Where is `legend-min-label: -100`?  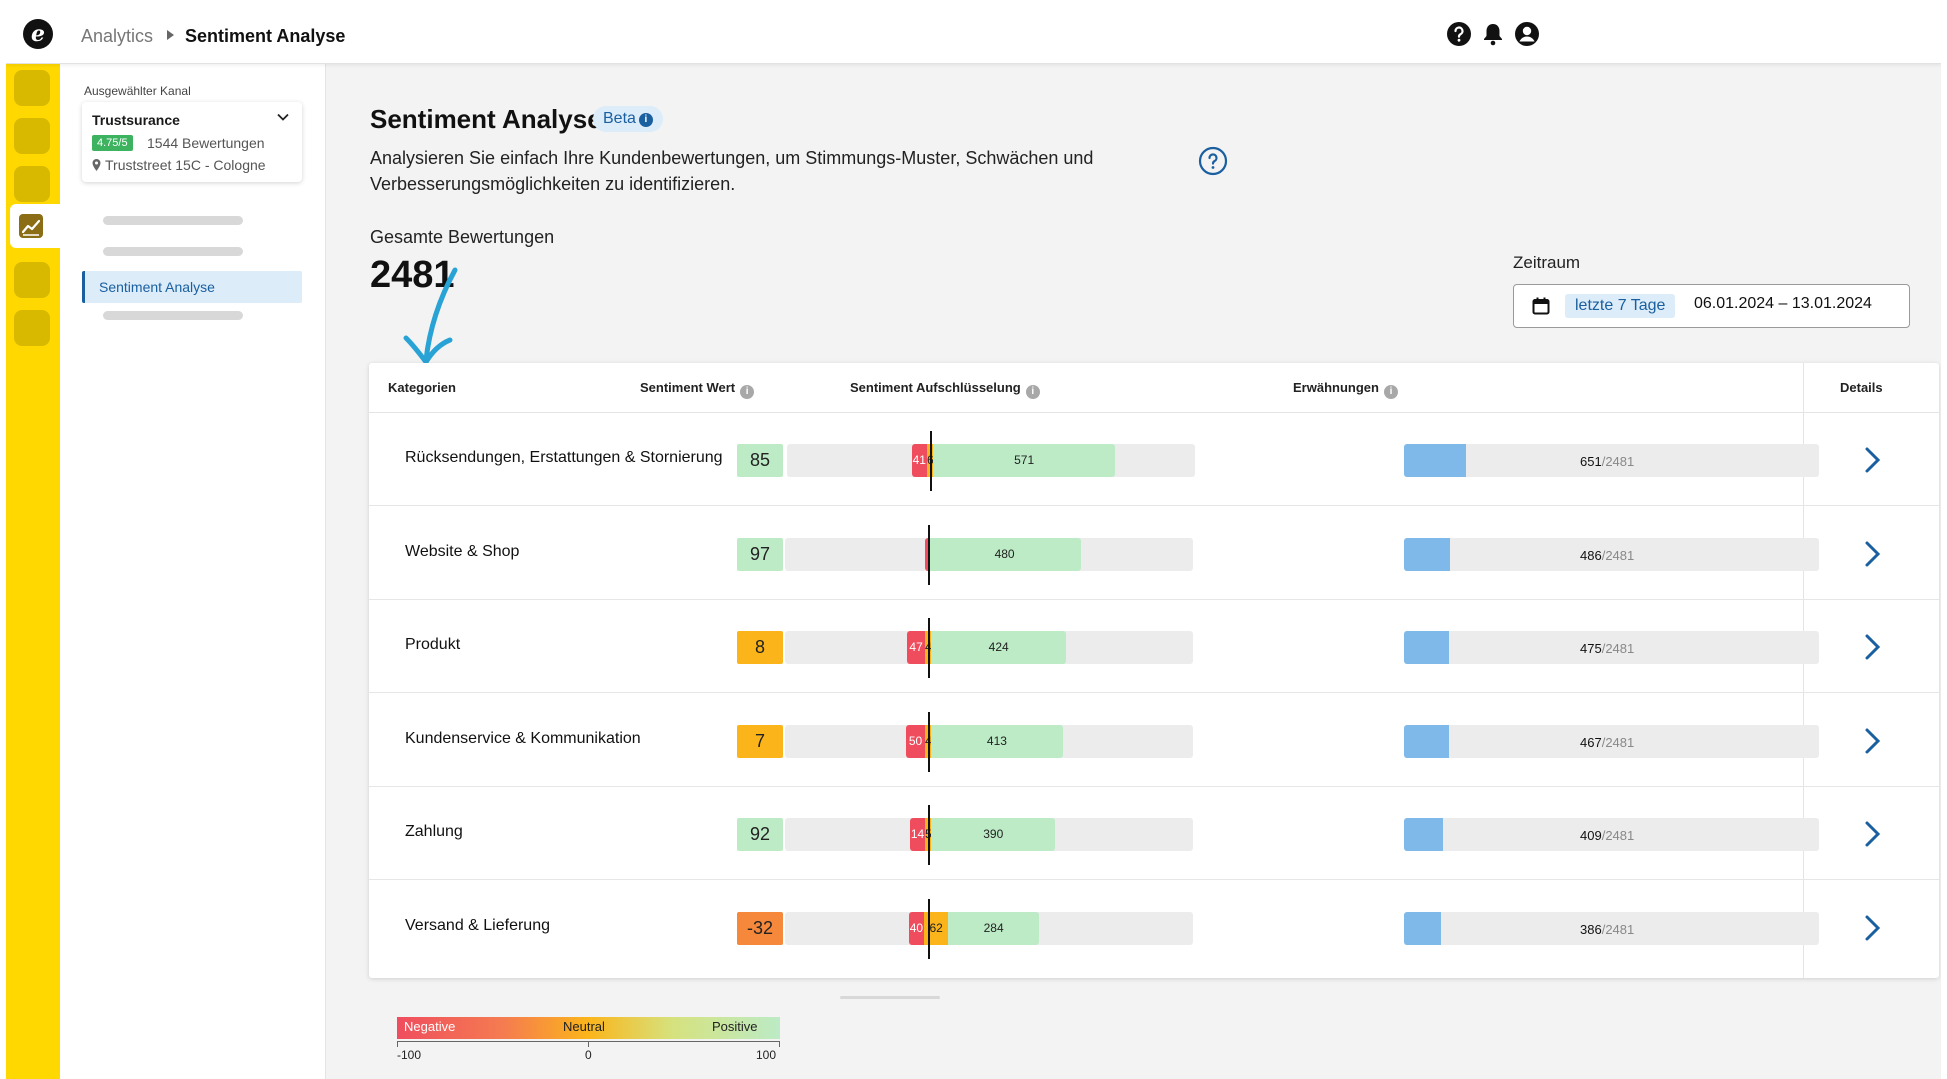
legend-min-label: -100 is located at coordinates (409, 1055).